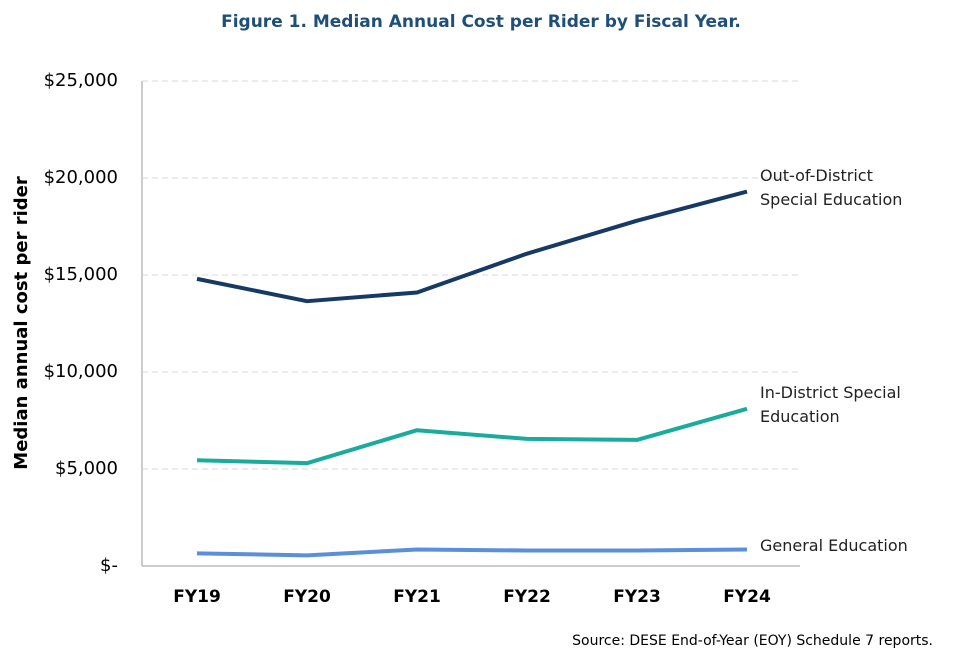 This screenshot has height=661, width=963. What do you see at coordinates (81, 177) in the screenshot?
I see `y-tick-label: $20,000` at bounding box center [81, 177].